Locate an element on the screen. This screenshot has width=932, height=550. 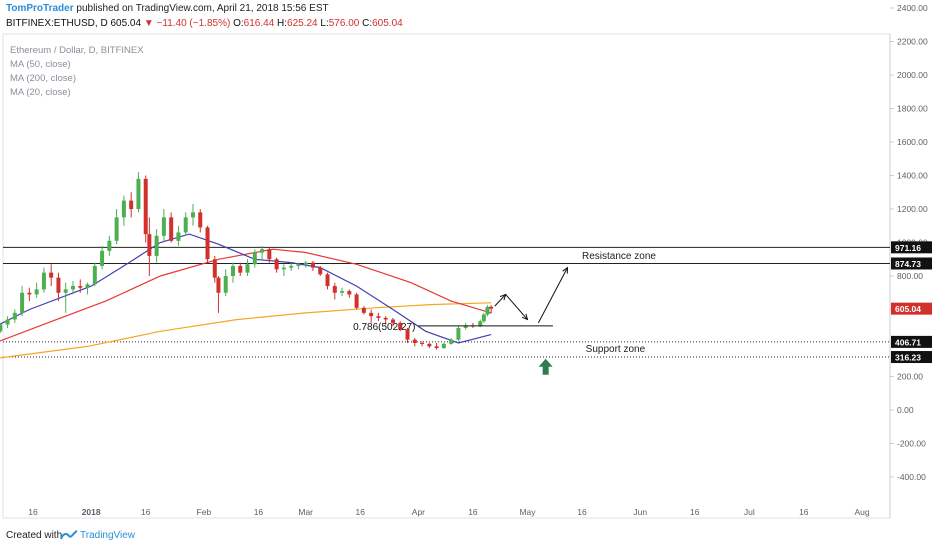
price-tick-label: 1200.00 is located at coordinates (912, 209).